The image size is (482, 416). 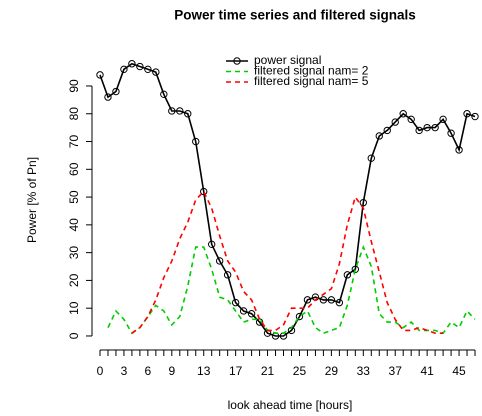 What do you see at coordinates (204, 371) in the screenshot?
I see `x-tick-label: 13` at bounding box center [204, 371].